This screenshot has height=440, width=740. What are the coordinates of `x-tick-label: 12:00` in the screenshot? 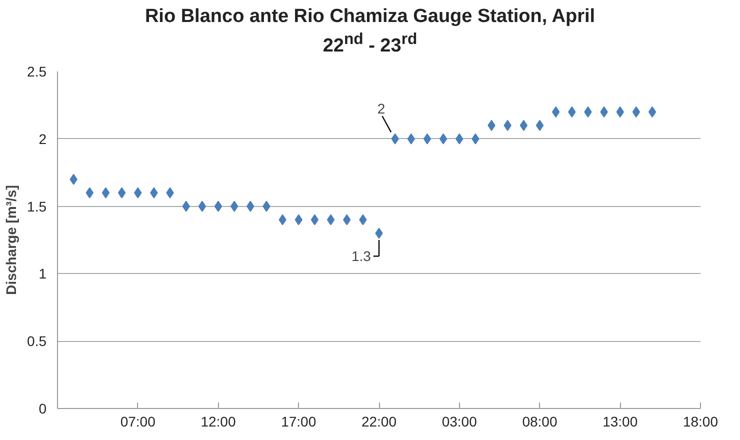 It's located at (218, 422).